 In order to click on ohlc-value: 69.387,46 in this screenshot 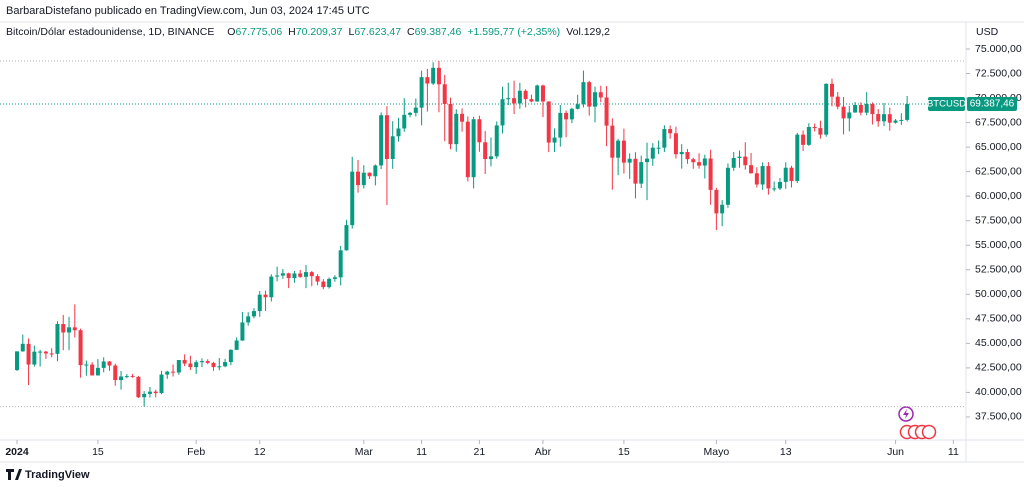, I will do `click(438, 32)`.